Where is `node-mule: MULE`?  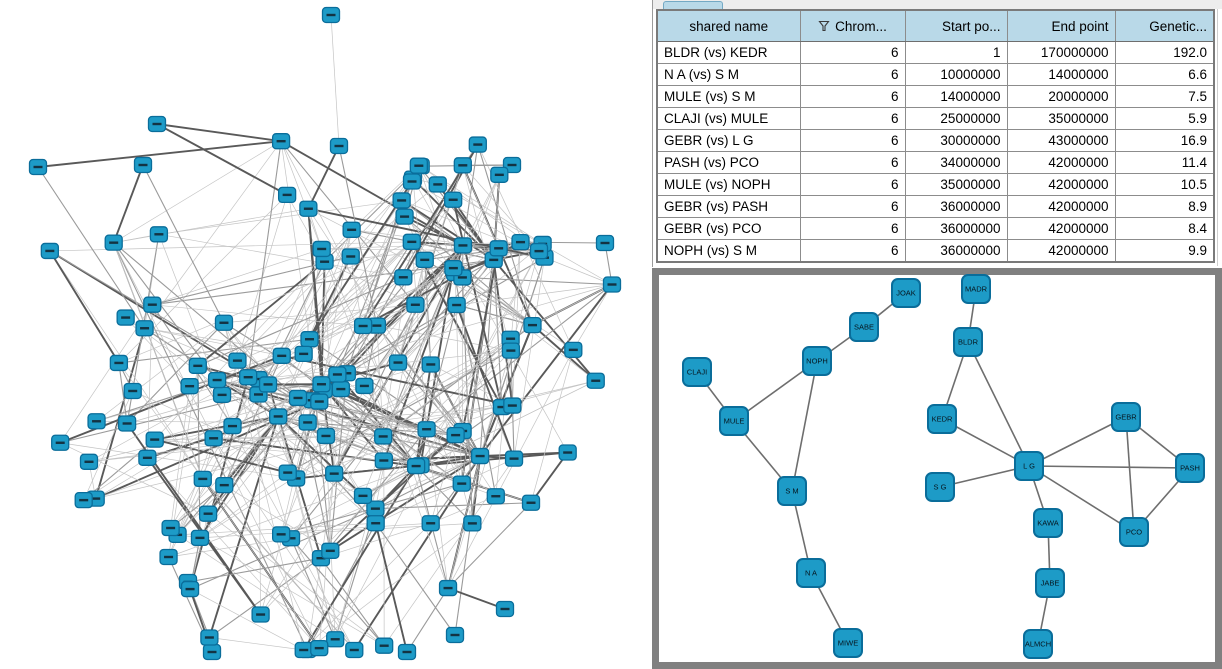 node-mule: MULE is located at coordinates (734, 421).